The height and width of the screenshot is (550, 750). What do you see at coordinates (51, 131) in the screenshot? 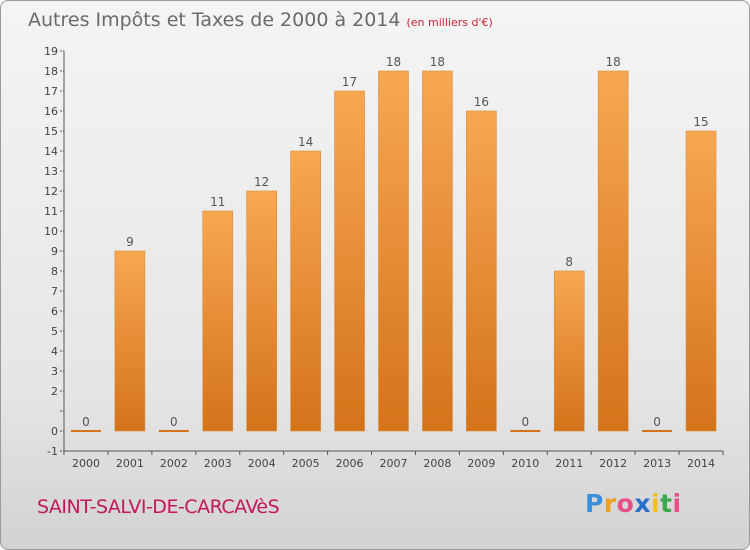
I see `y-tick-label: 15` at bounding box center [51, 131].